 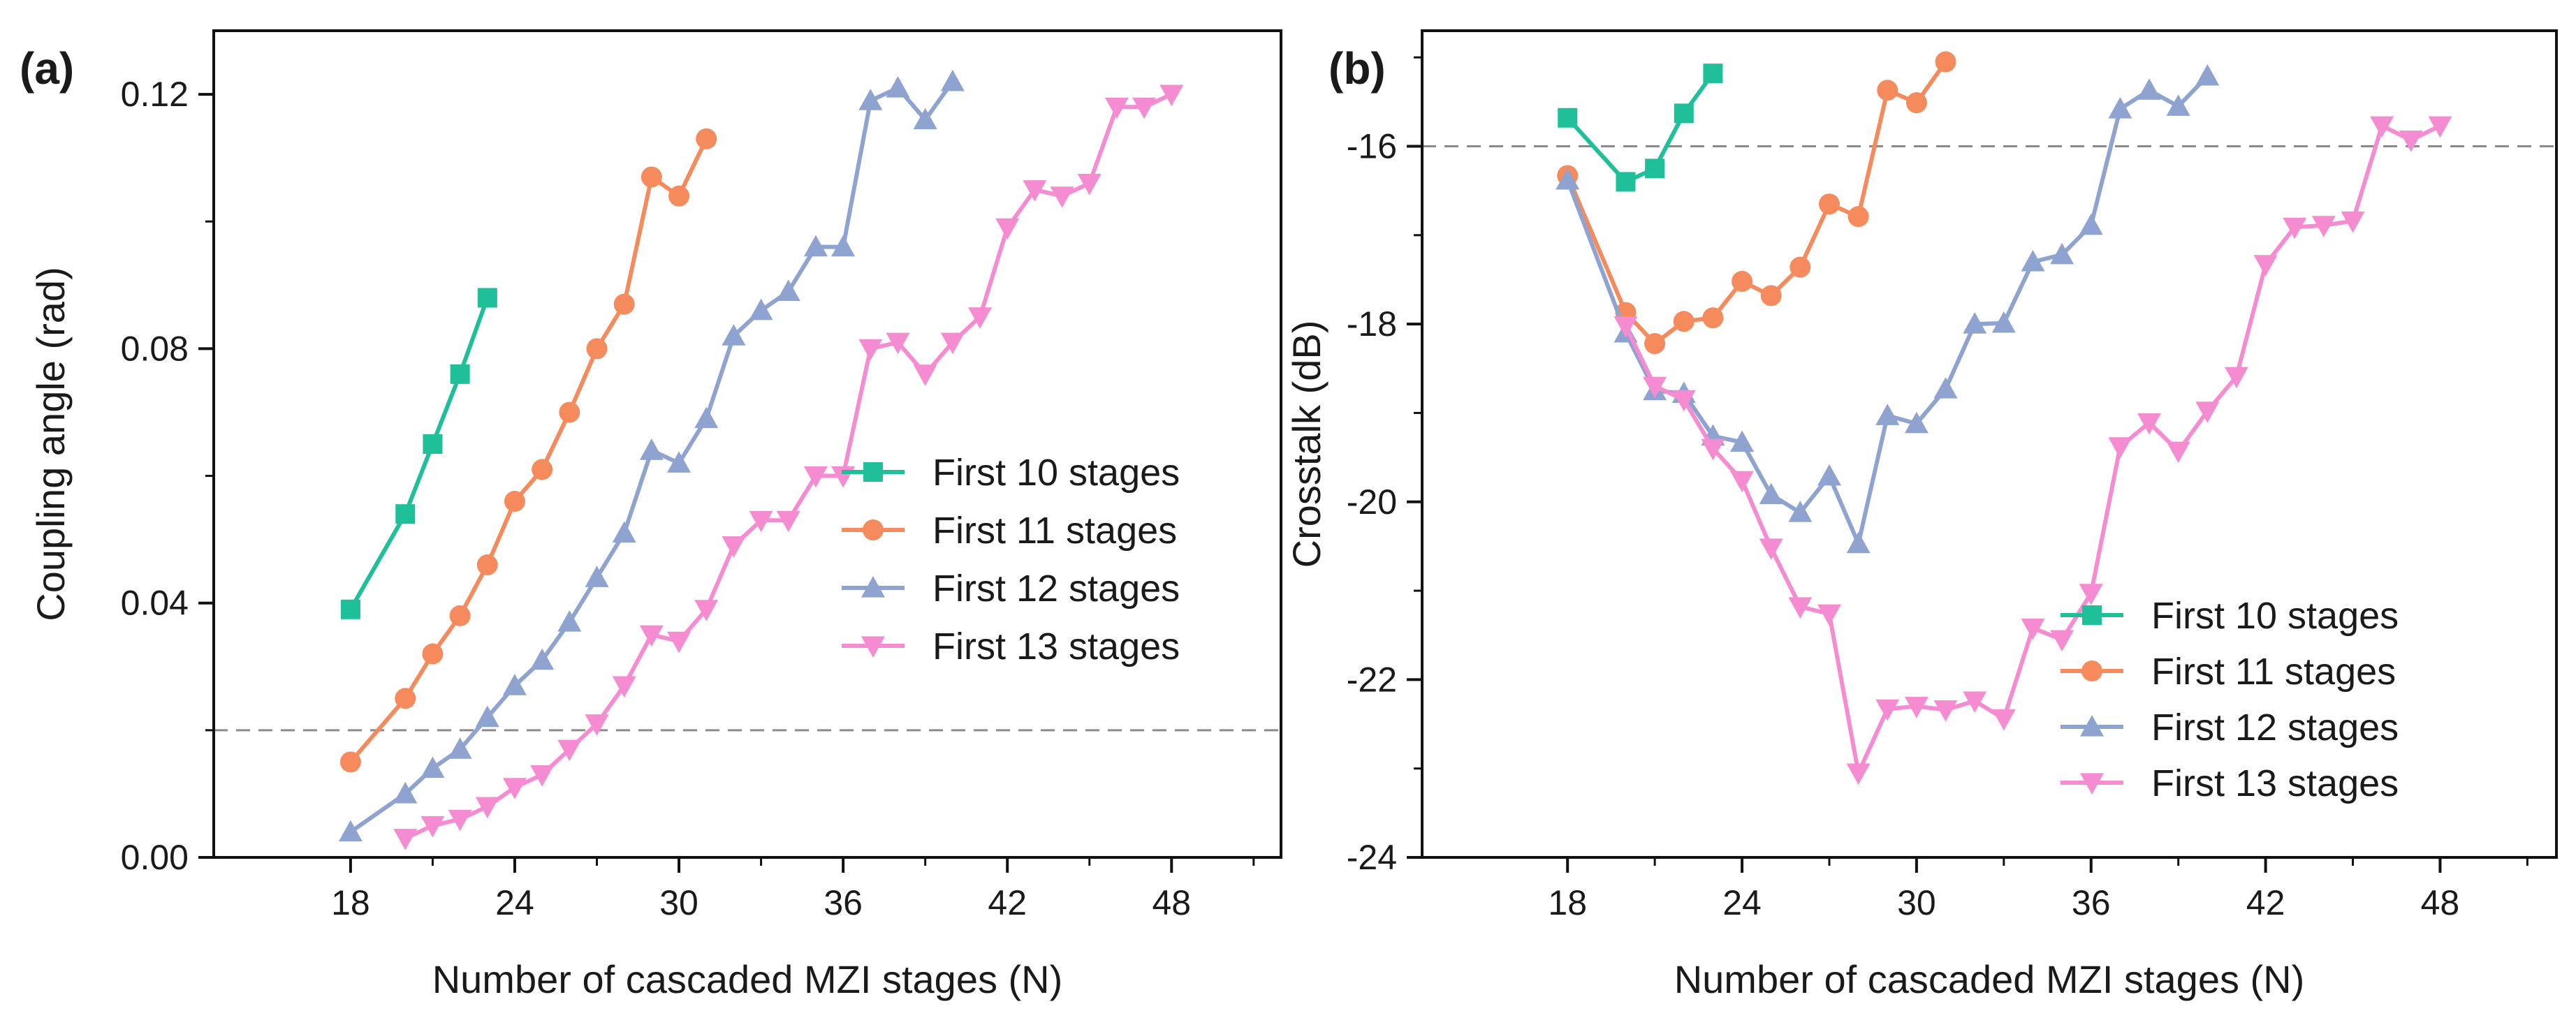 What do you see at coordinates (514, 903) in the screenshot?
I see `x-tick-label-a: 24` at bounding box center [514, 903].